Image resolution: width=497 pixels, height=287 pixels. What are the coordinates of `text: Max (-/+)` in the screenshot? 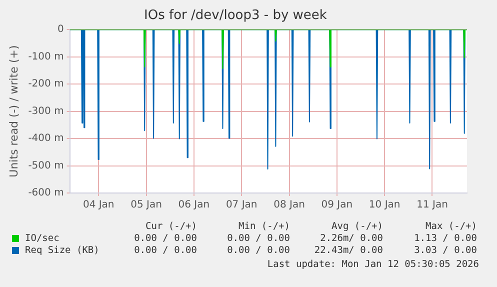 It's located at (450, 226).